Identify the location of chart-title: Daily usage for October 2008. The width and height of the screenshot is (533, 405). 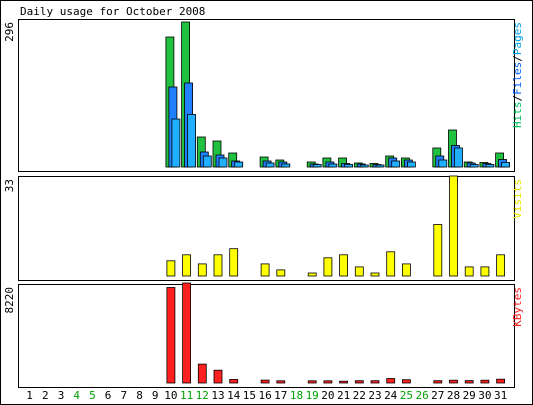
(112, 11).